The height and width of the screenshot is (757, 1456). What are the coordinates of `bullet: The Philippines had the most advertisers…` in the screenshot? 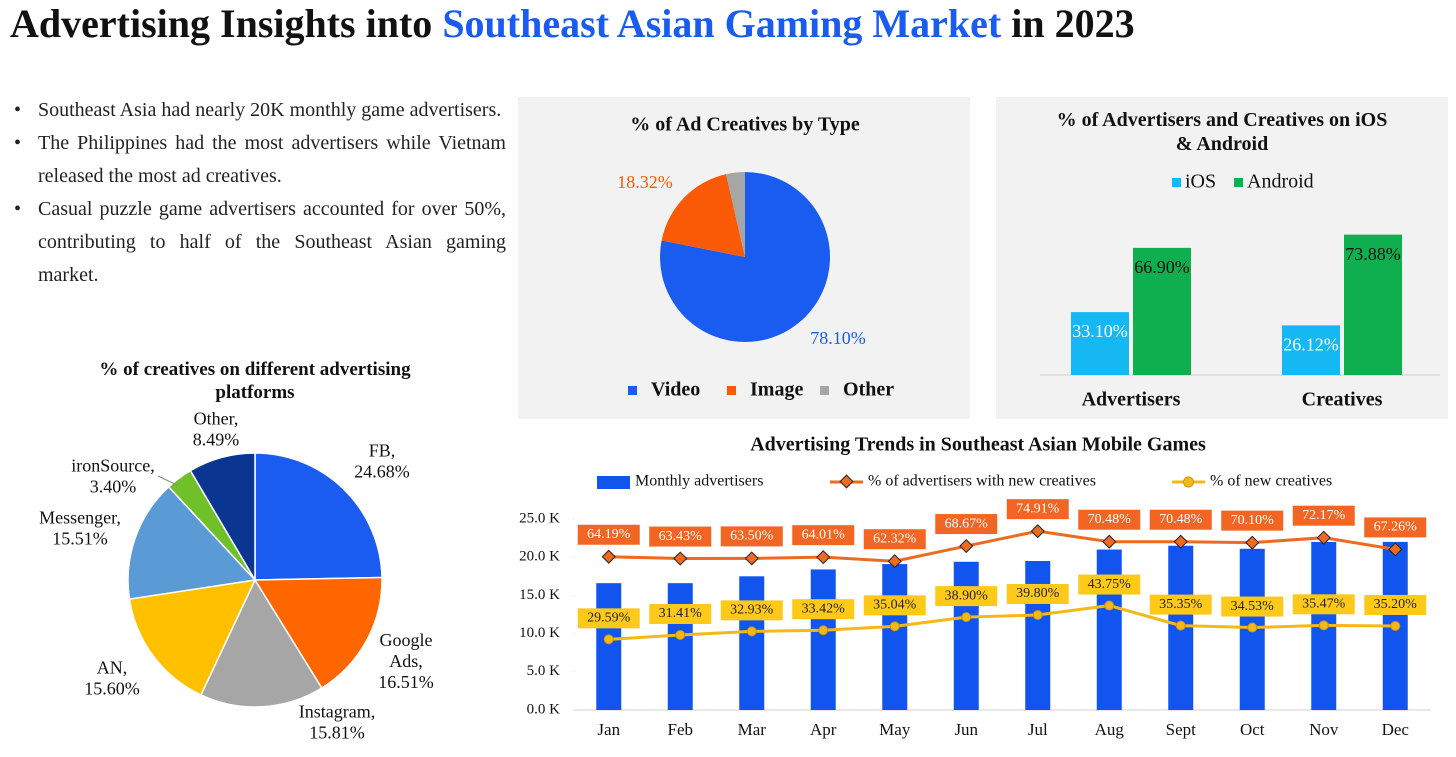 It's located at (260, 160).